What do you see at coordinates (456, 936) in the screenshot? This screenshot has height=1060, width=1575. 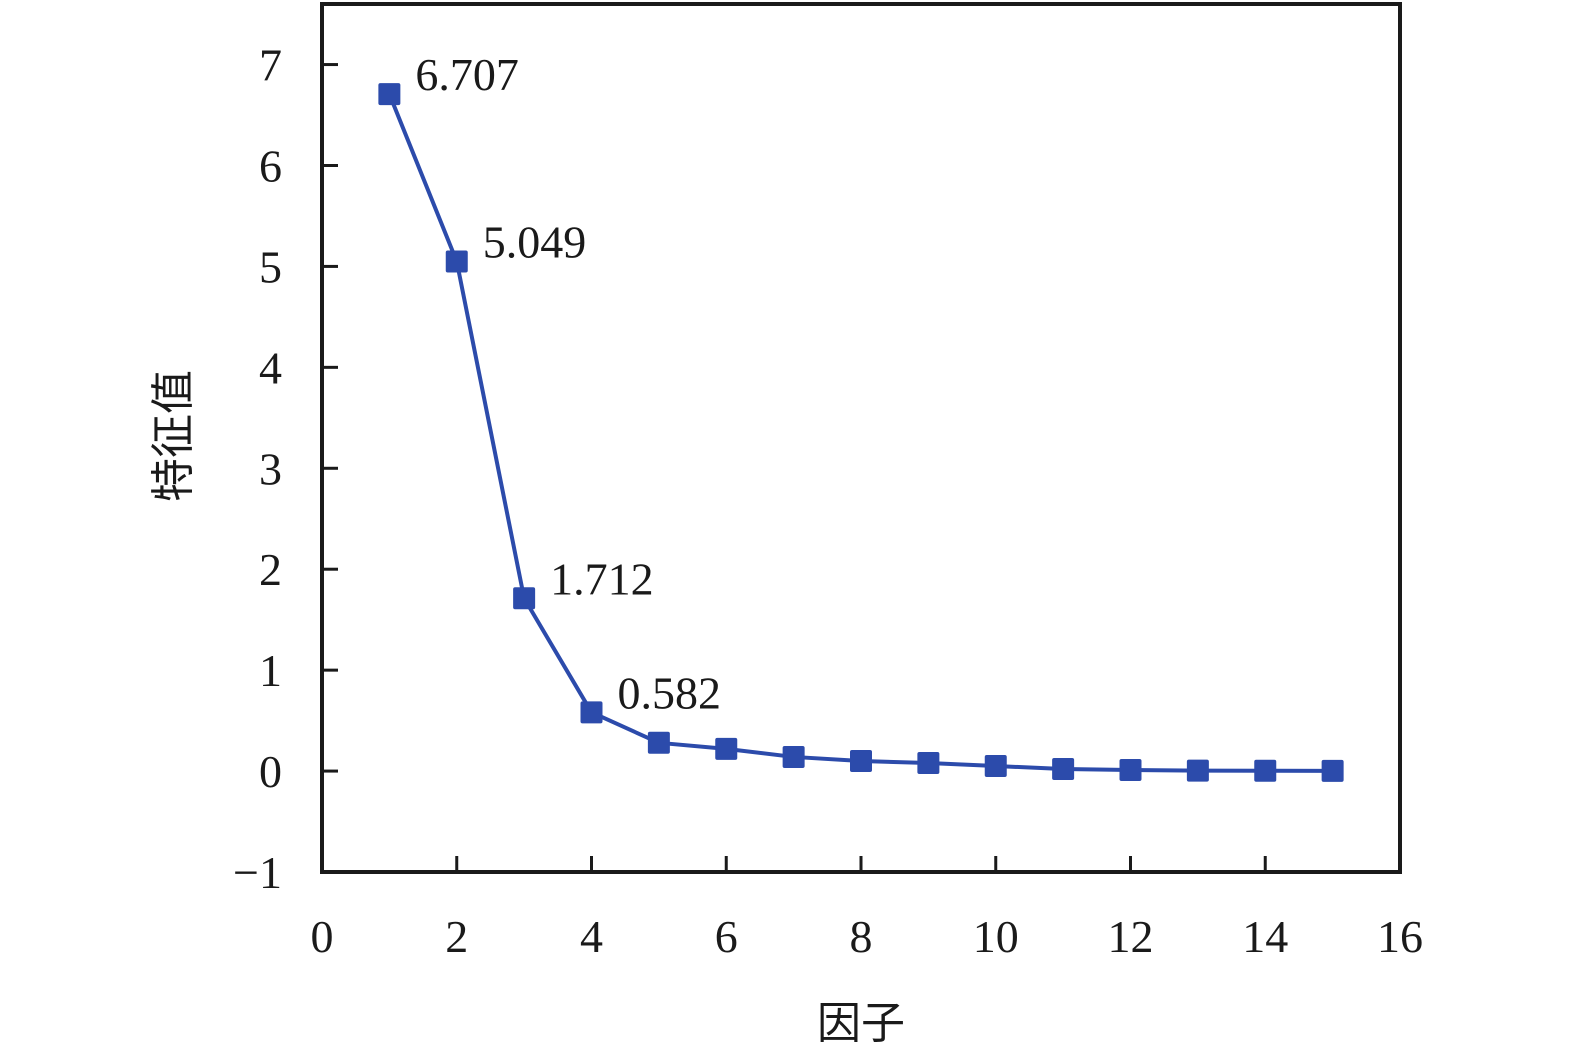 I see `x-tick-label: 2` at bounding box center [456, 936].